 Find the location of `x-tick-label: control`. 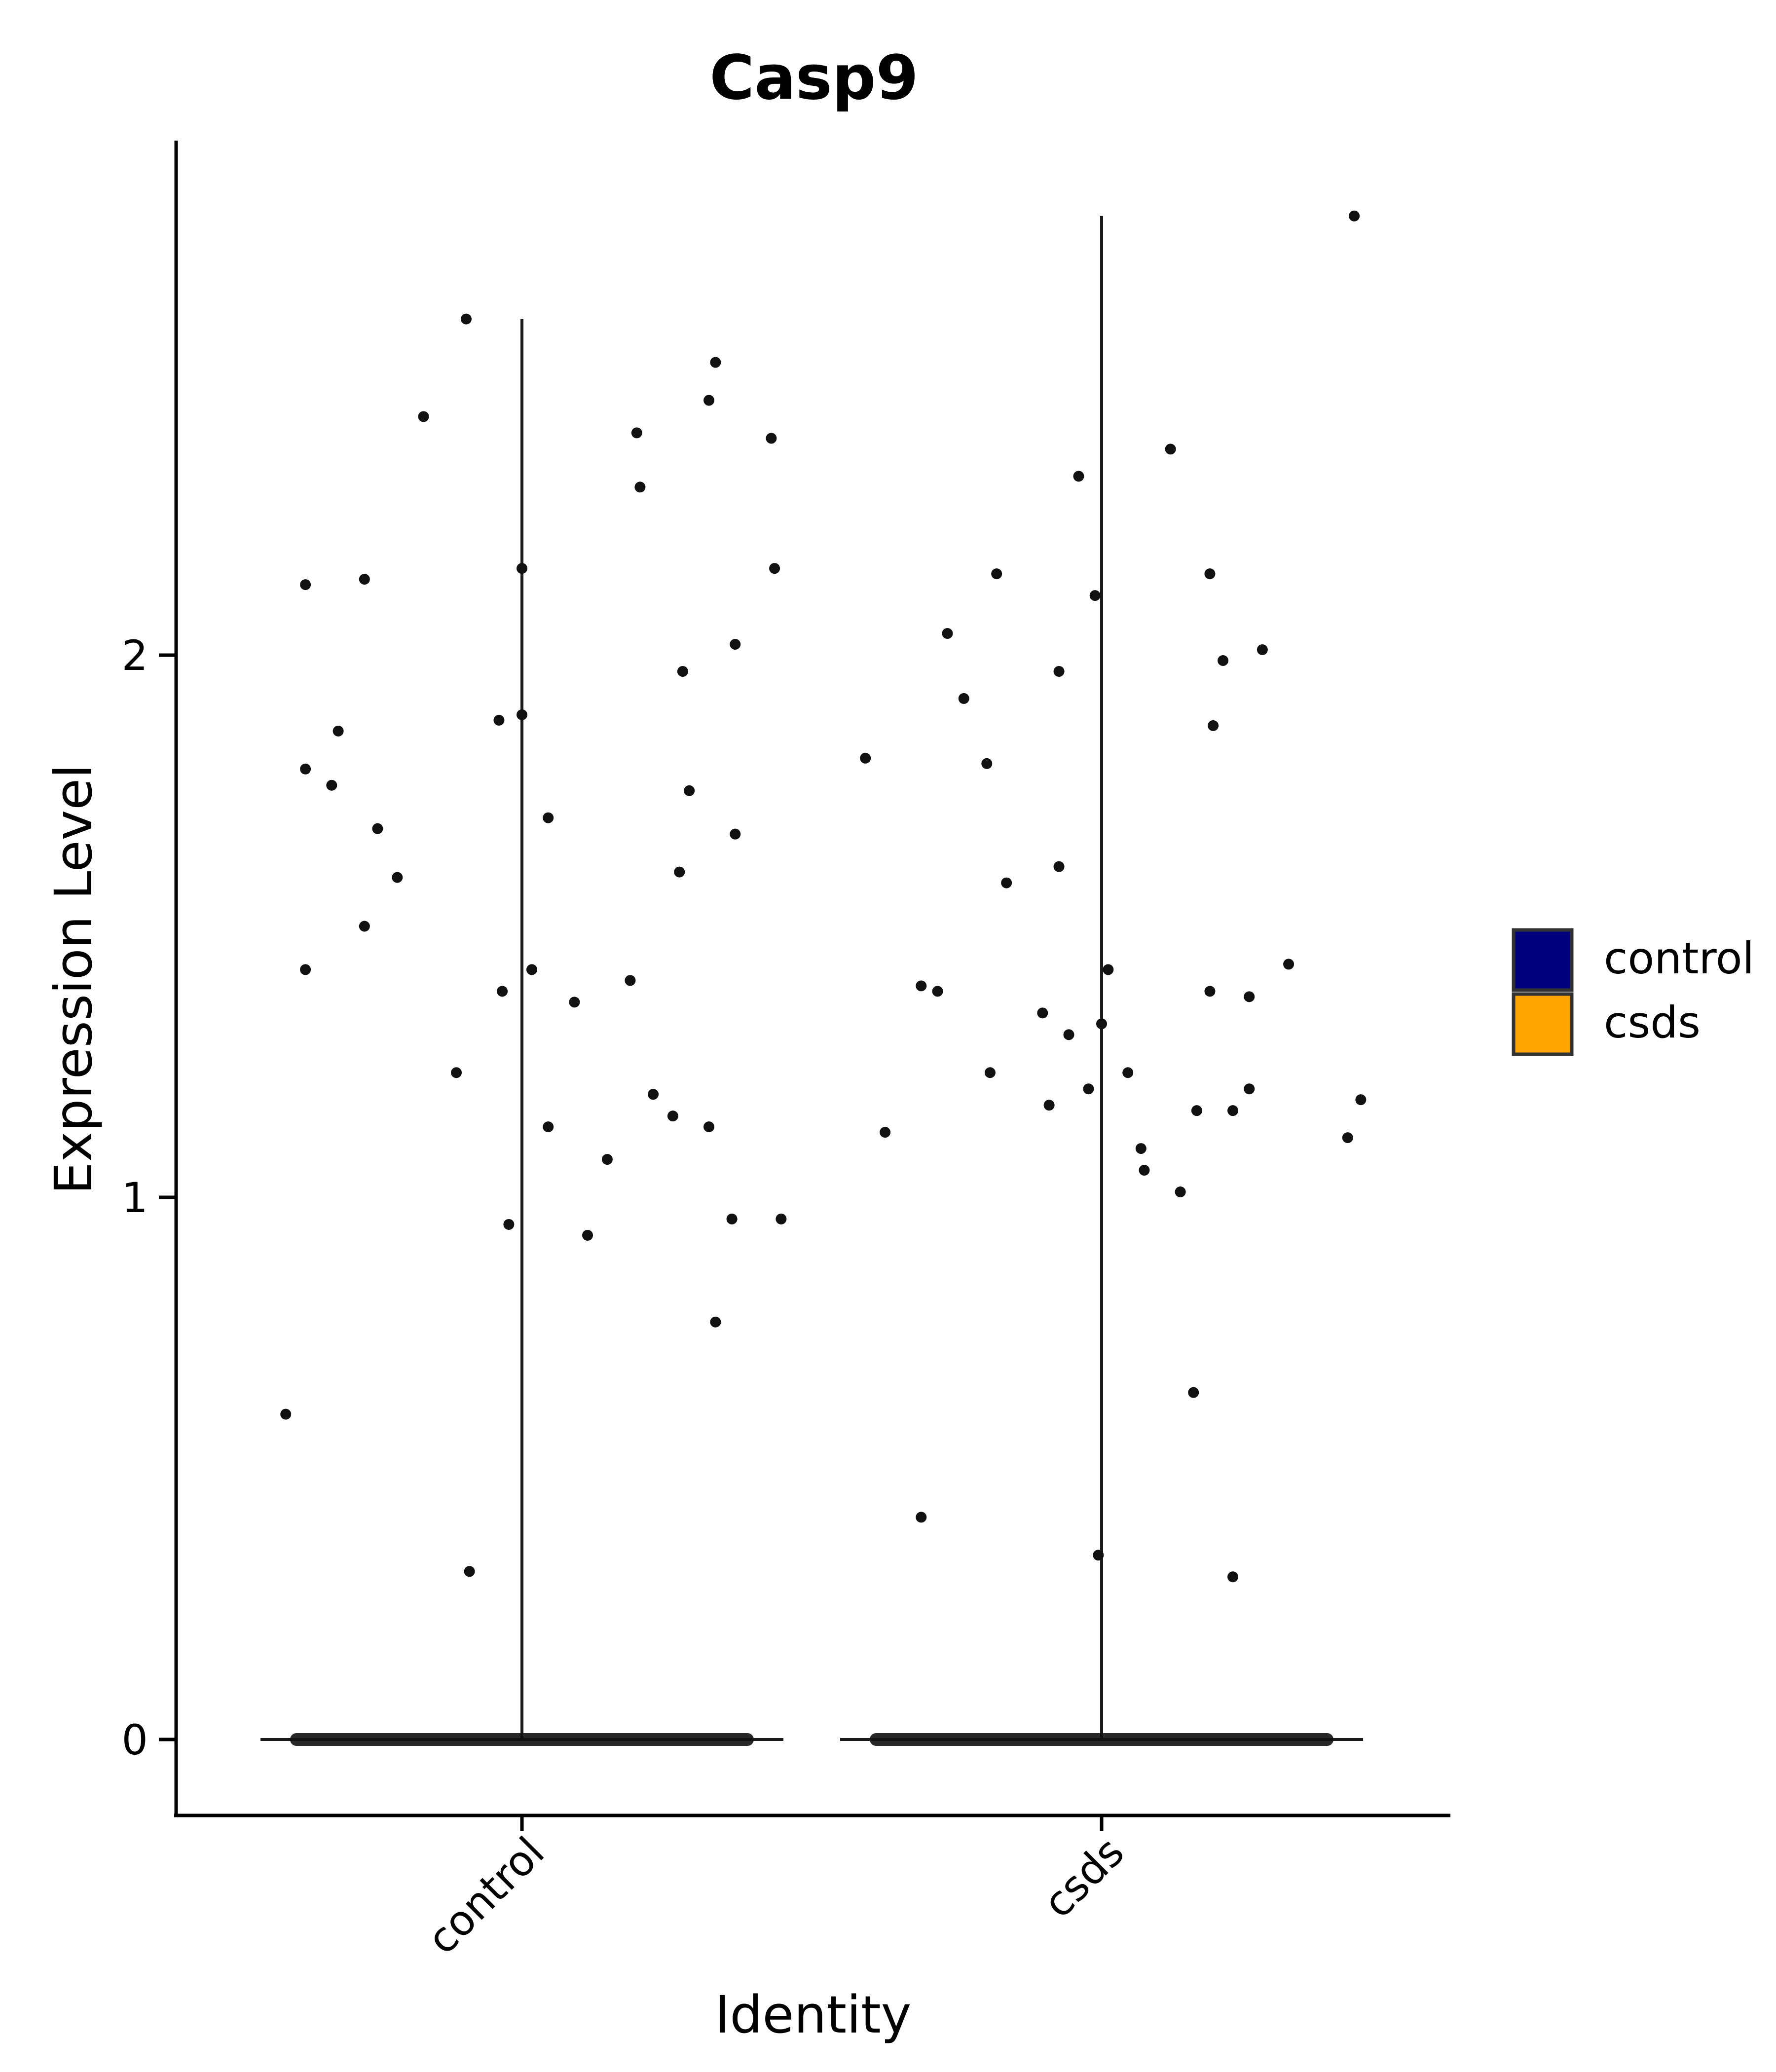

x-tick-label: control is located at coordinates (486, 1896).